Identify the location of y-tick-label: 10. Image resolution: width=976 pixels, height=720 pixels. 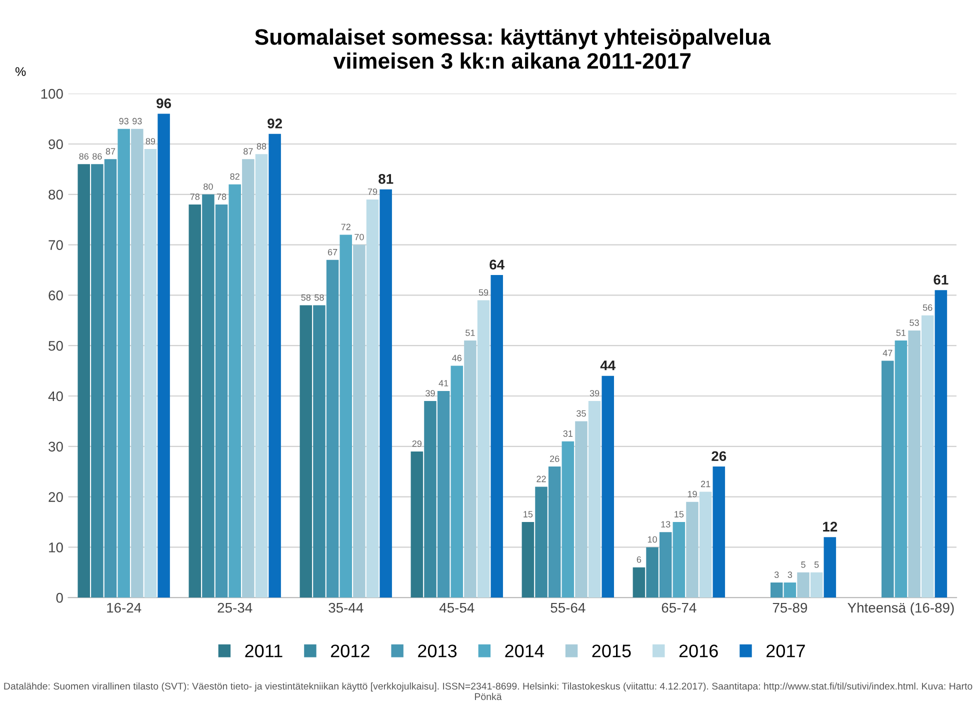
(56, 547).